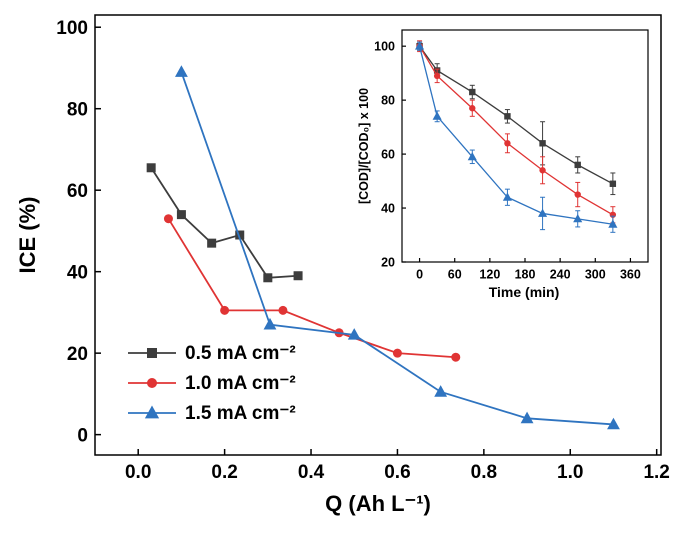 The width and height of the screenshot is (688, 538). What do you see at coordinates (656, 472) in the screenshot?
I see `main-x-tick-label: 1.2` at bounding box center [656, 472].